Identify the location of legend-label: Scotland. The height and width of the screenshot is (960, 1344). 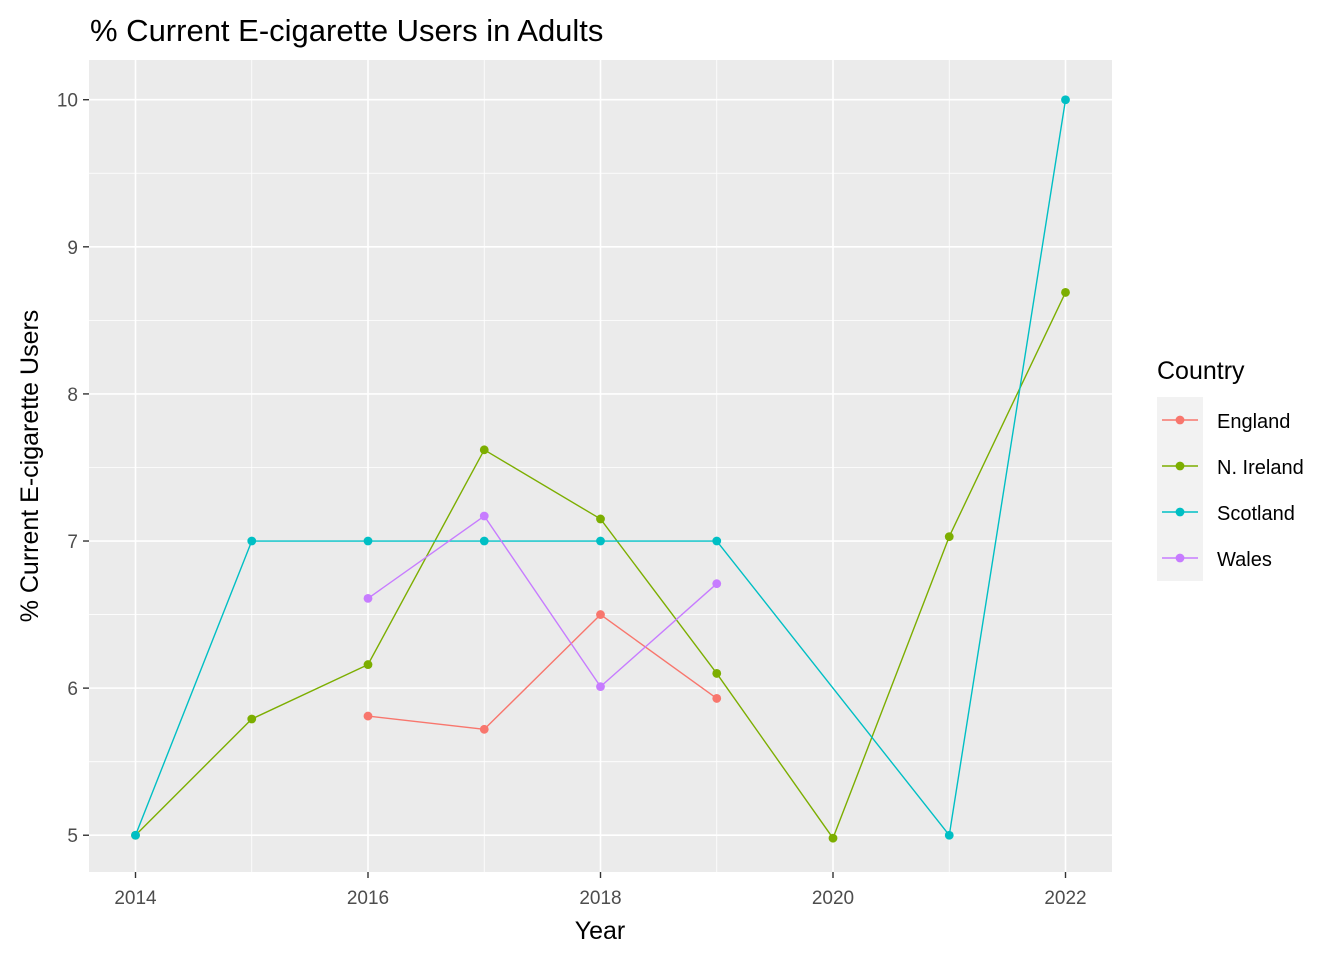
(1256, 514).